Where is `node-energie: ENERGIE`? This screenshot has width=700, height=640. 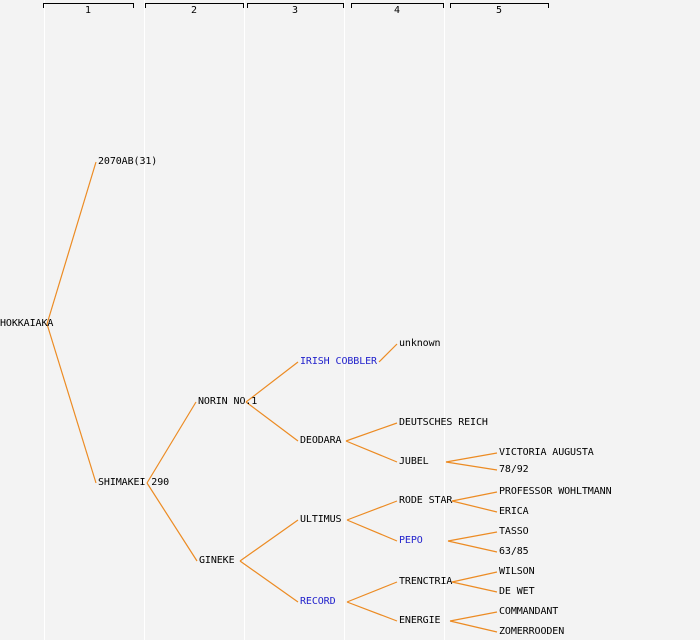 node-energie: ENERGIE is located at coordinates (420, 620).